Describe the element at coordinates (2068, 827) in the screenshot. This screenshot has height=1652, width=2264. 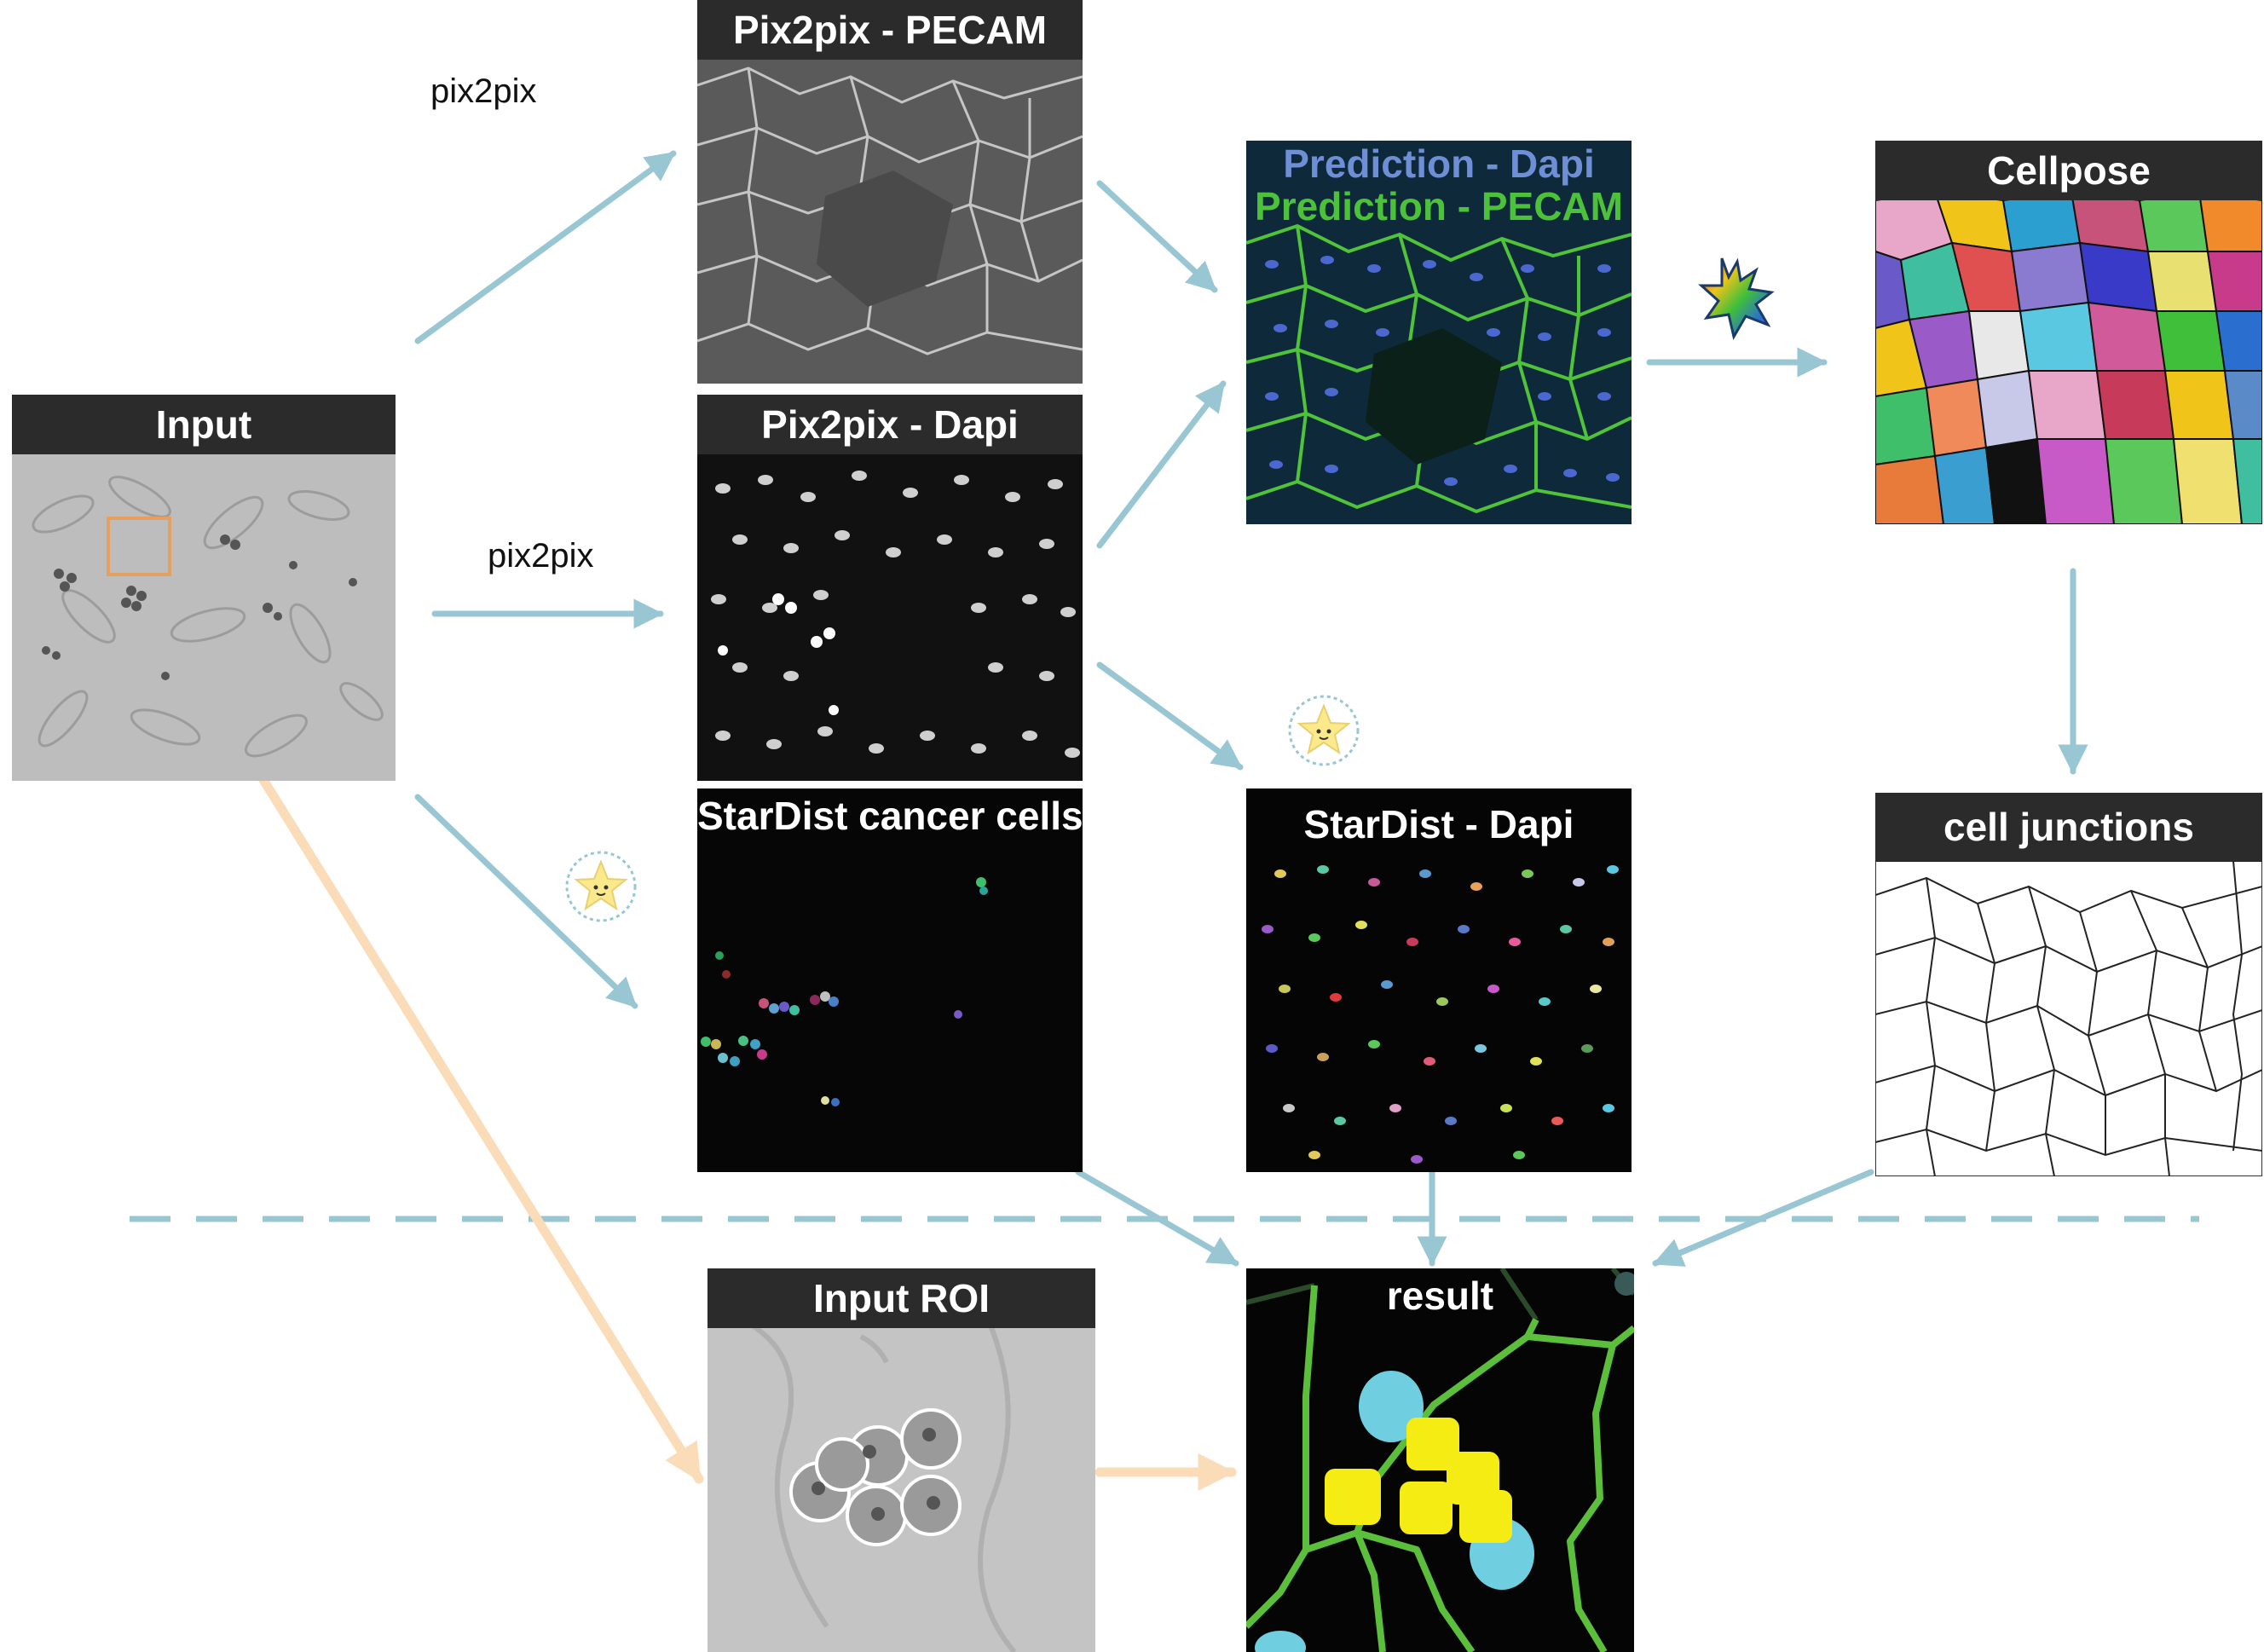
I see `junctions-title: cell junctions` at that location.